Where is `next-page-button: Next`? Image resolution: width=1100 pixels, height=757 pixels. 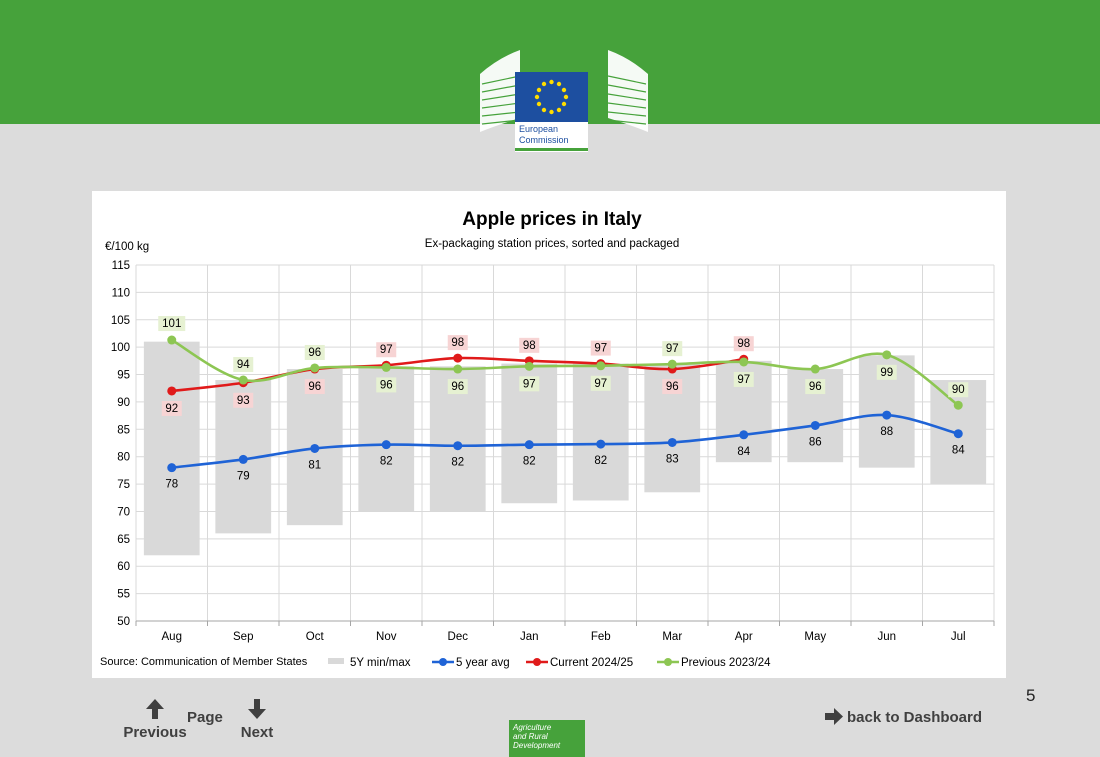 next-page-button: Next is located at coordinates (257, 719).